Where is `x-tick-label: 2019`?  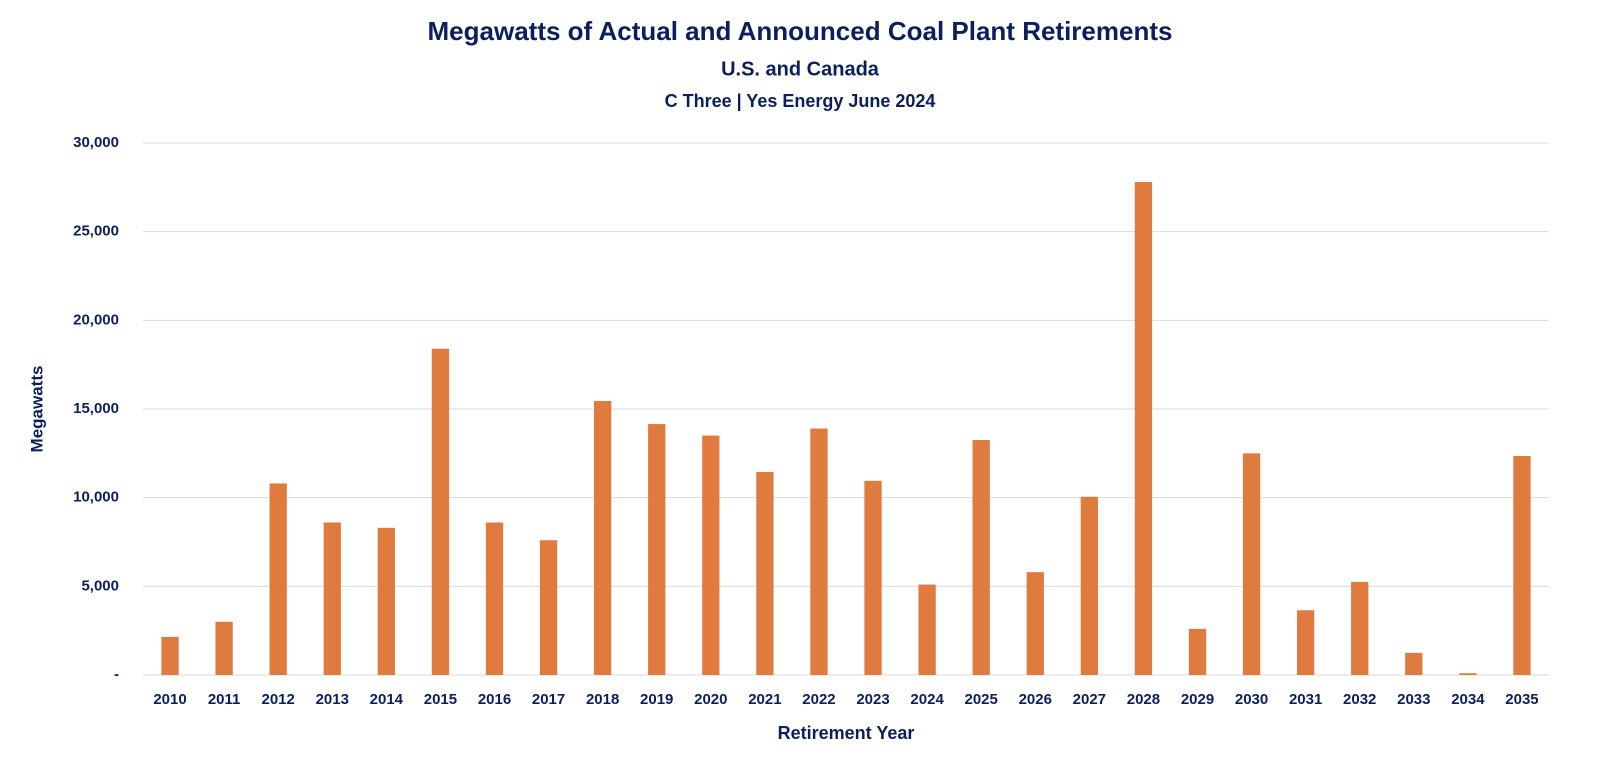
x-tick-label: 2019 is located at coordinates (656, 699).